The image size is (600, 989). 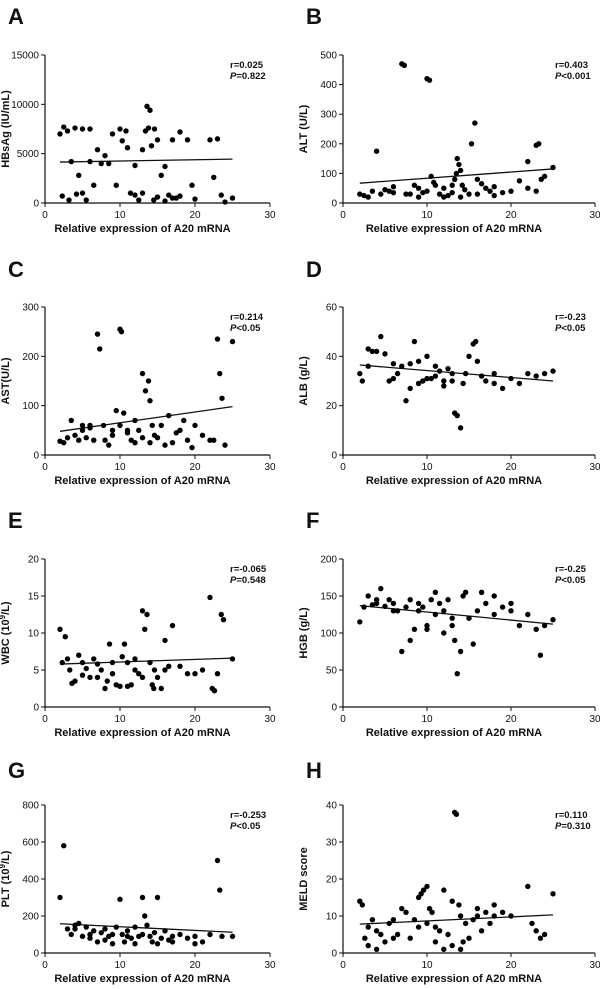 I want to click on y-axis-label-main: AST(U/L), so click(x=6, y=380).